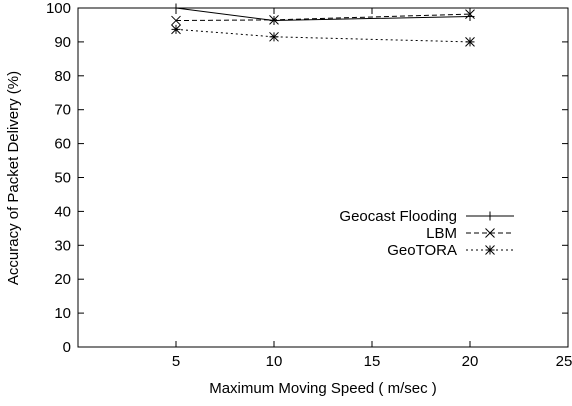 This screenshot has width=572, height=406. I want to click on y-tick-label: 40, so click(62, 211).